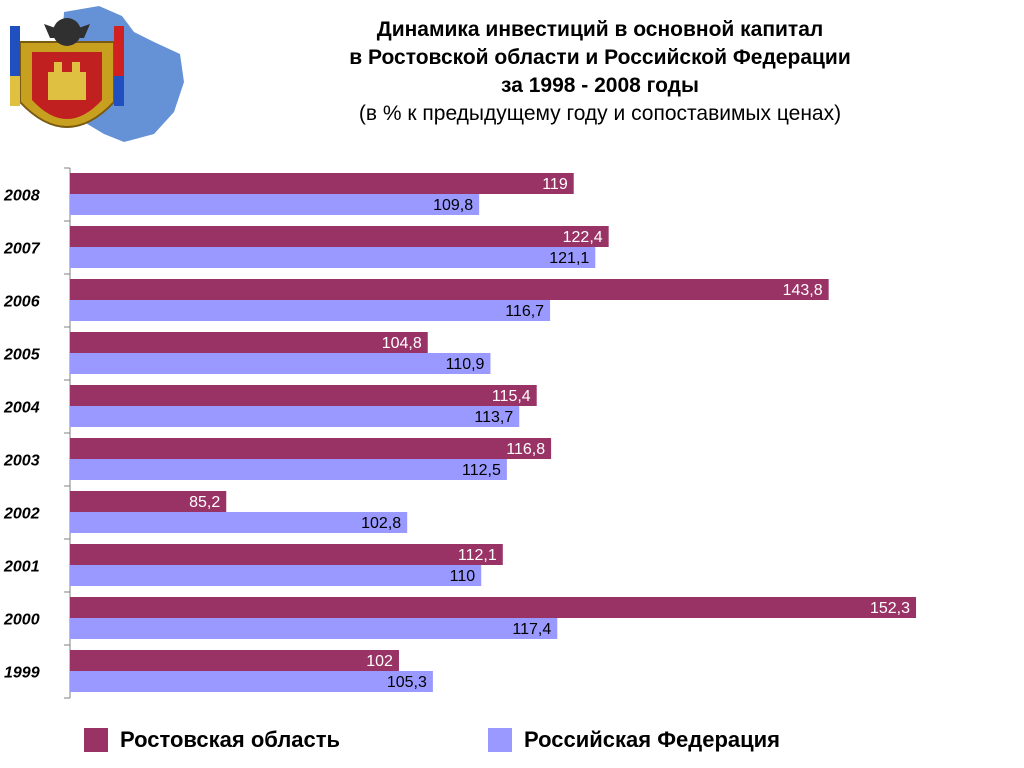  What do you see at coordinates (22, 249) in the screenshot?
I see `category-label-2007: 2007` at bounding box center [22, 249].